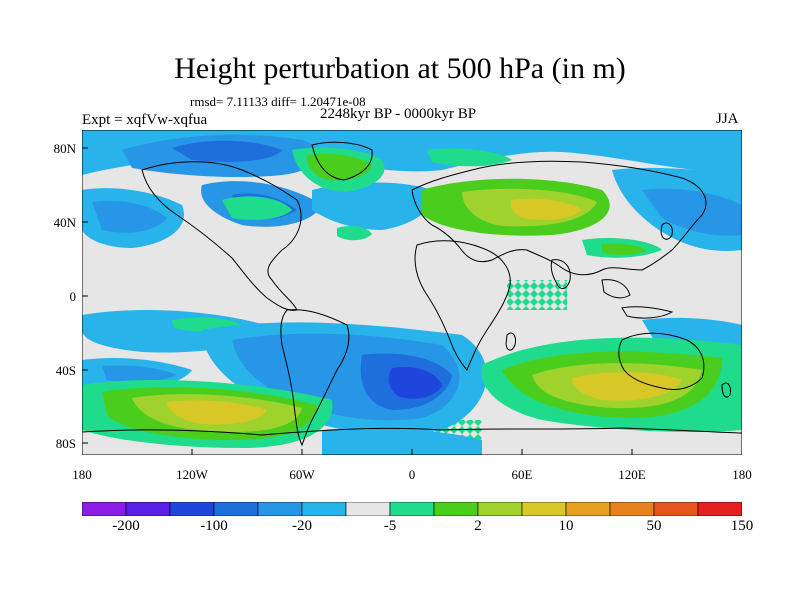 This screenshot has height=600, width=800. Describe the element at coordinates (64, 222) in the screenshot. I see `lat-label-40n: 40N` at that location.